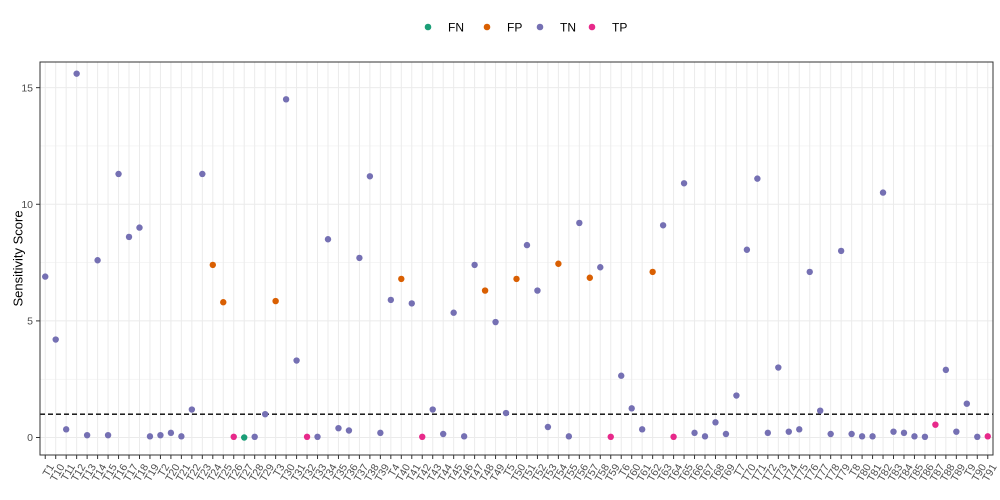 This screenshot has height=500, width=1000. What do you see at coordinates (987, 436) in the screenshot?
I see `data-point-t91` at bounding box center [987, 436].